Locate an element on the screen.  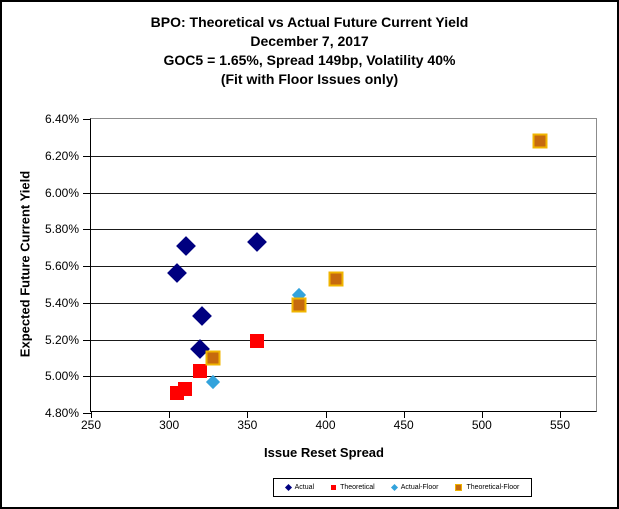
x-axis-title: Issue Reset Spread is located at coordinates (324, 452).